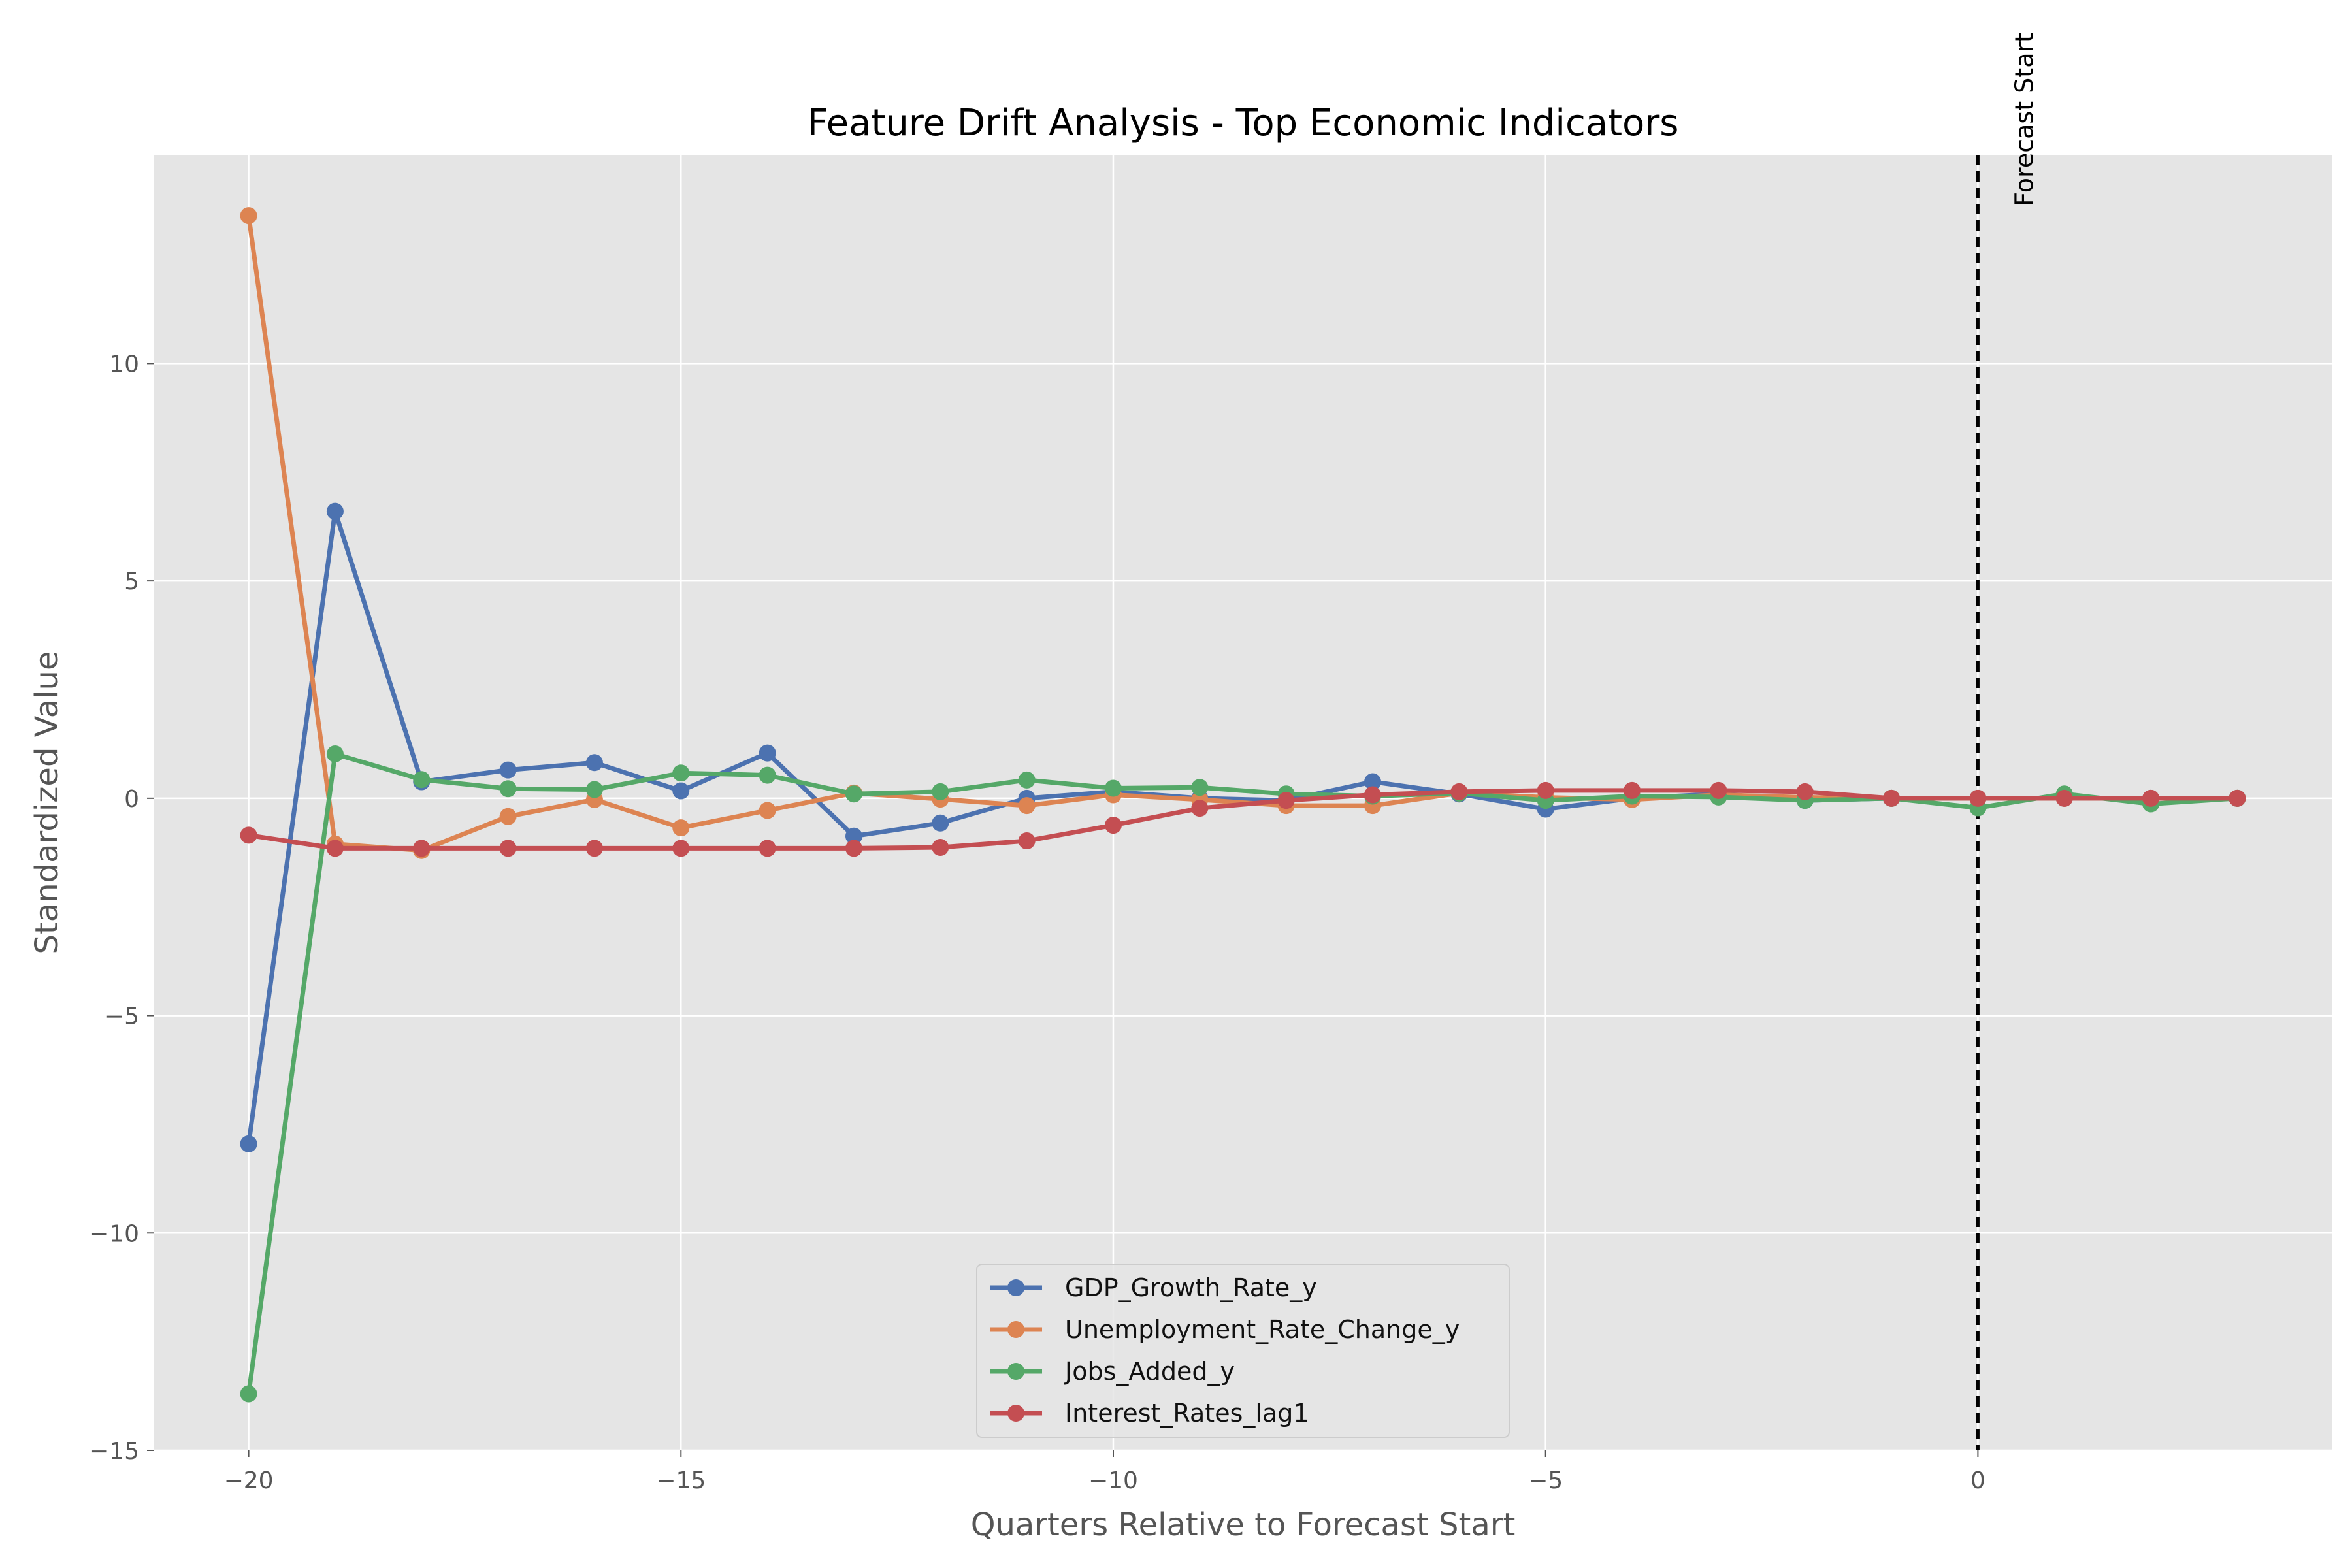 This screenshot has height=1568, width=2352. What do you see at coordinates (1262, 1329) in the screenshot?
I see `legend-label: Unemployment_Rate_Change_y` at bounding box center [1262, 1329].